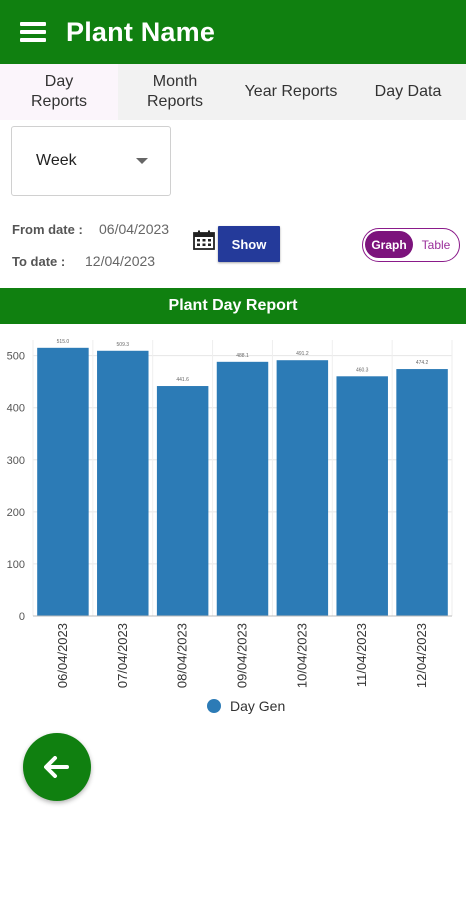  I want to click on y-tick-label: 300, so click(16, 461).